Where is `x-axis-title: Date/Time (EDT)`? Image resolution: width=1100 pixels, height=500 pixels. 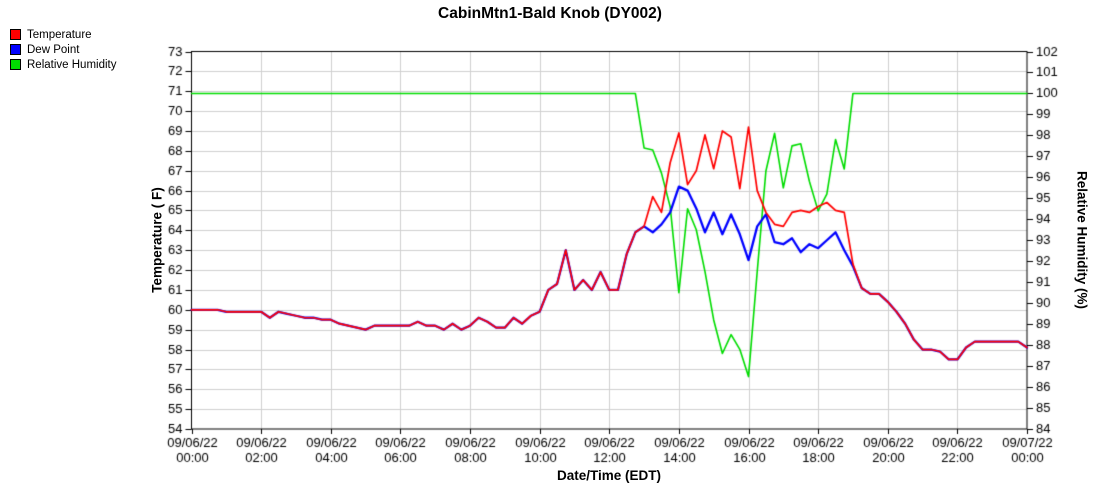 x-axis-title: Date/Time (EDT) is located at coordinates (609, 475).